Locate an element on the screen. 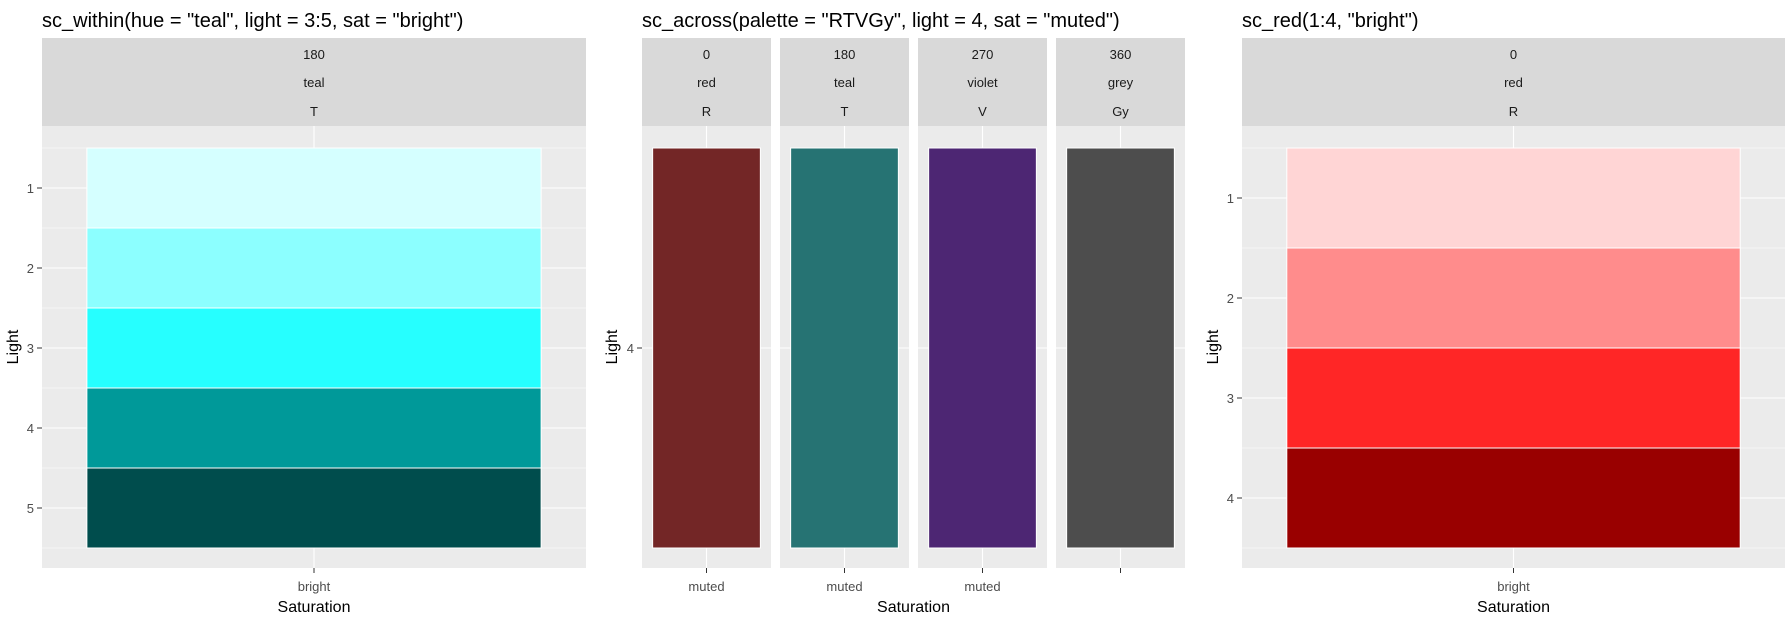 Image resolution: width=1790 pixels, height=622 pixels. chart-title: sc_red(1:4, "bright") is located at coordinates (1330, 21).